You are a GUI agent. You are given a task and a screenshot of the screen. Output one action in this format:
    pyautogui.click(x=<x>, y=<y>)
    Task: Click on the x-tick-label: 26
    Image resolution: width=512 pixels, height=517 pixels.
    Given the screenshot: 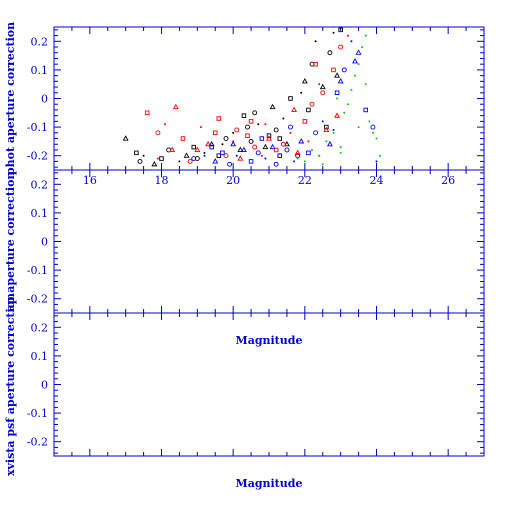 What is the action you would take?
    pyautogui.click(x=448, y=180)
    